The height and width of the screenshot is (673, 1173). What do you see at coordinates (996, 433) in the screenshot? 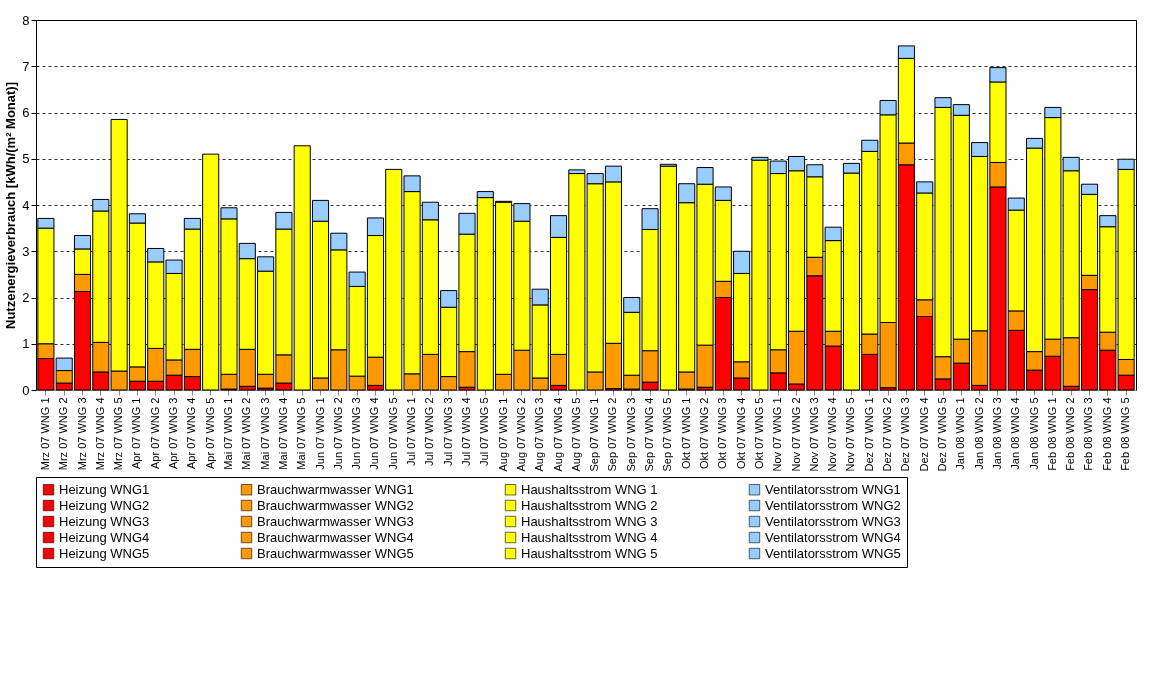
I see `x-tick-label: Jan 08 WNG 3` at bounding box center [996, 433].